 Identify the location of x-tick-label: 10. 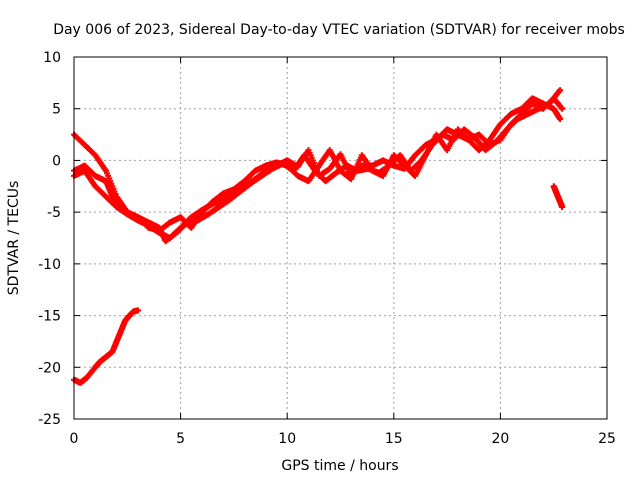
(287, 439).